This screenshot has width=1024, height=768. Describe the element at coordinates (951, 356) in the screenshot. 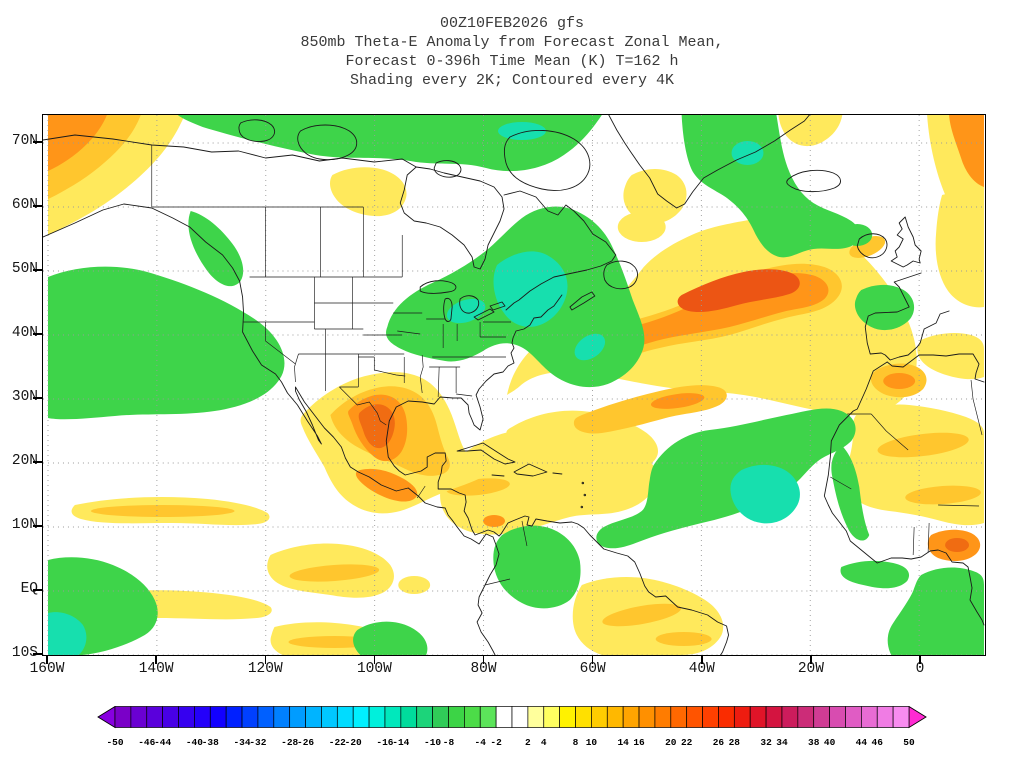

I see `shade-med-yellow` at that location.